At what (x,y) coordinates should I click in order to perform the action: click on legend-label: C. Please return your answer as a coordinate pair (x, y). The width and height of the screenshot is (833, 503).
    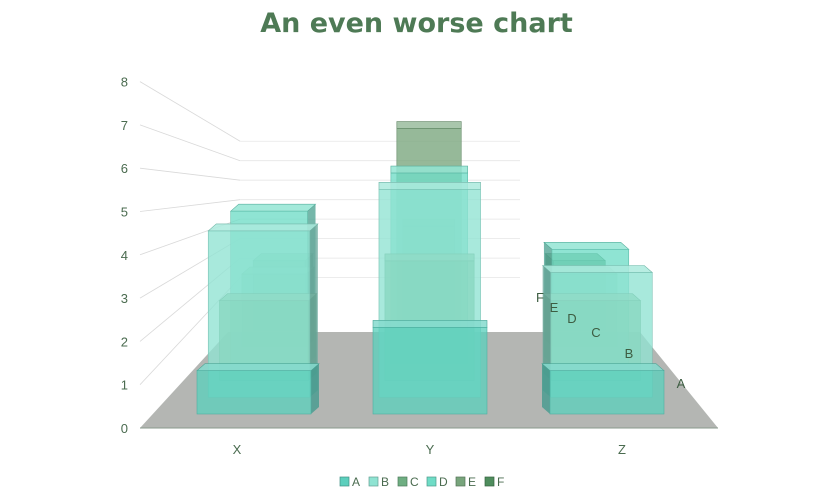
    Looking at the image, I should click on (414, 482).